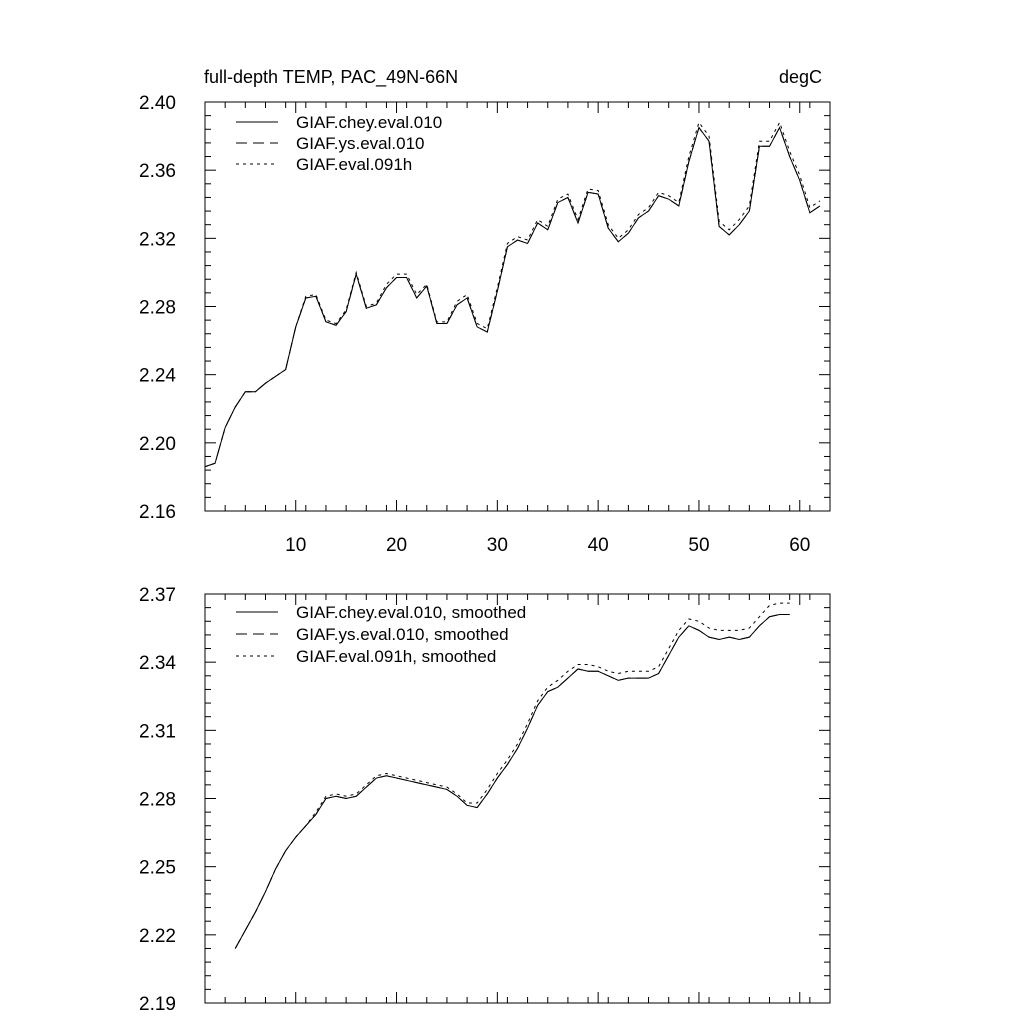 The width and height of the screenshot is (1024, 1024). What do you see at coordinates (411, 612) in the screenshot?
I see `bottom-legend-label-1: GIAF.chey.eval.010, smoothed` at bounding box center [411, 612].